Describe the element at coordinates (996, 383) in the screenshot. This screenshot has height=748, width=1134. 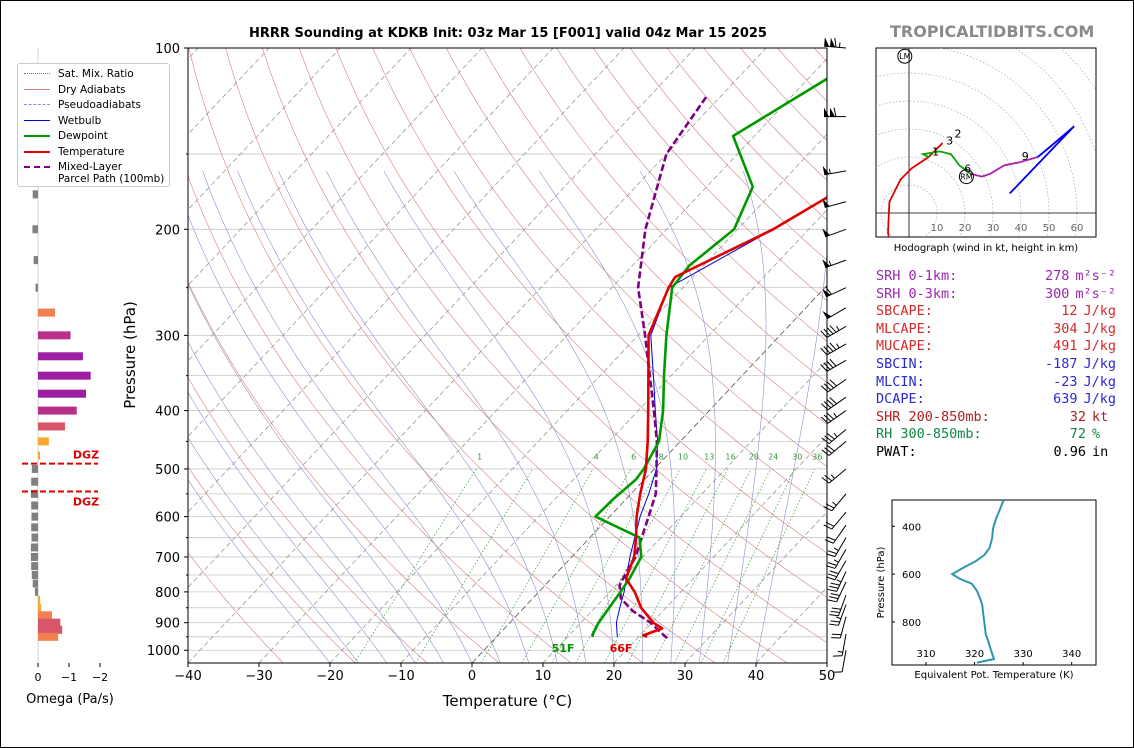
I see `index-row: MLCIN: -23 J/kg` at that location.